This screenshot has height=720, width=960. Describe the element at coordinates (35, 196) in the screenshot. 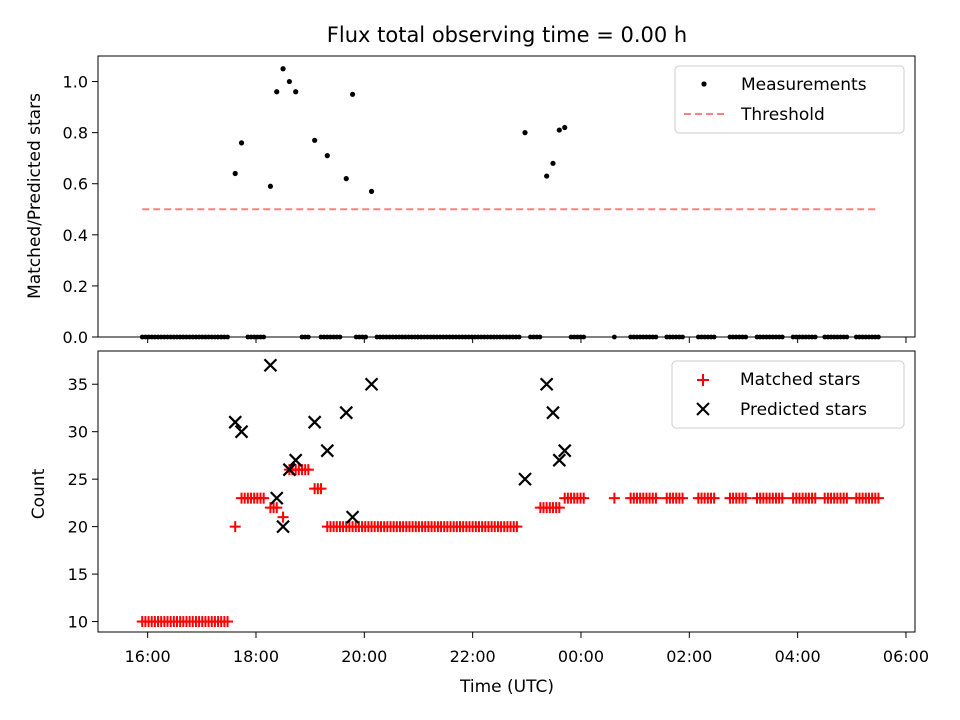

I see `top-y-axis-label: Matched/Predicted stars` at that location.